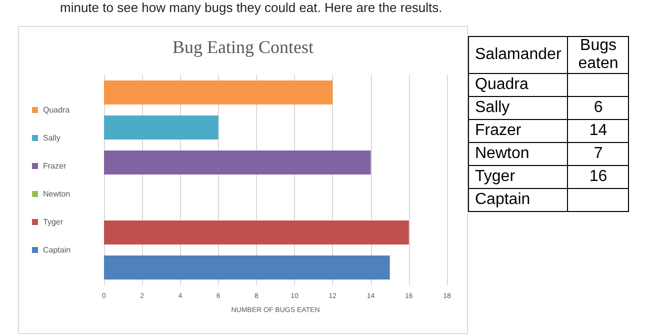 This screenshot has width=664, height=336. What do you see at coordinates (518, 131) in the screenshot?
I see `category-label: Frazer` at bounding box center [518, 131].